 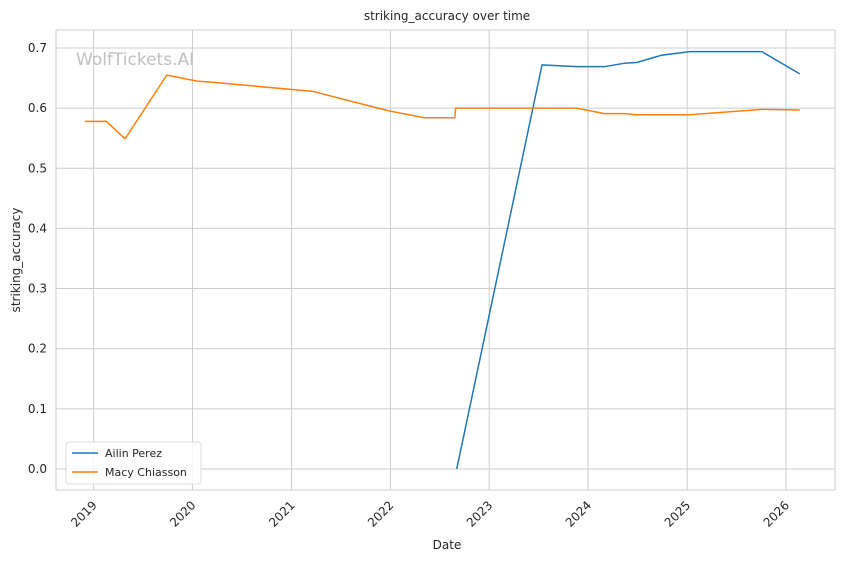 I want to click on y-tick-label: 0.3, so click(x=37, y=289).